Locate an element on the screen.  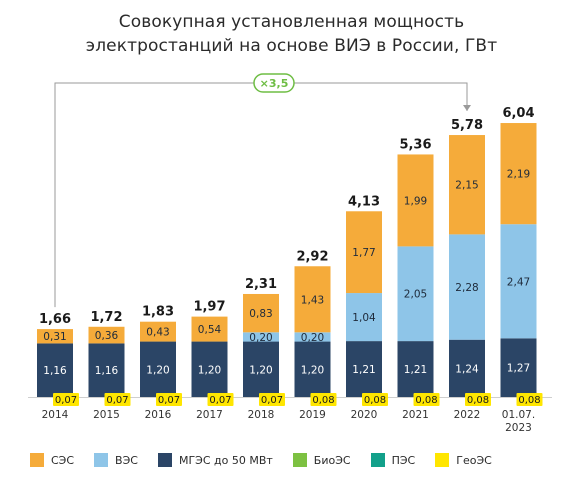
category-label: 2017 is located at coordinates (209, 415).